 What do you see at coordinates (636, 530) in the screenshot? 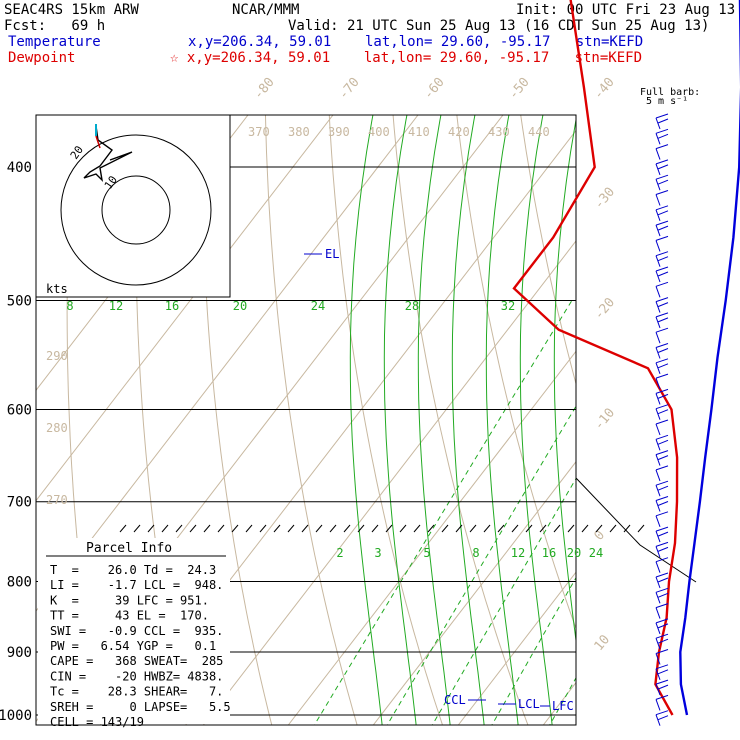
I see `chart-frame-extension` at bounding box center [636, 530].